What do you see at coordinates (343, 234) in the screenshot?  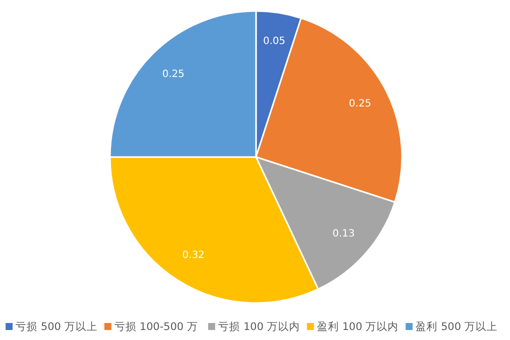 I see `data-label: 0.13` at bounding box center [343, 234].